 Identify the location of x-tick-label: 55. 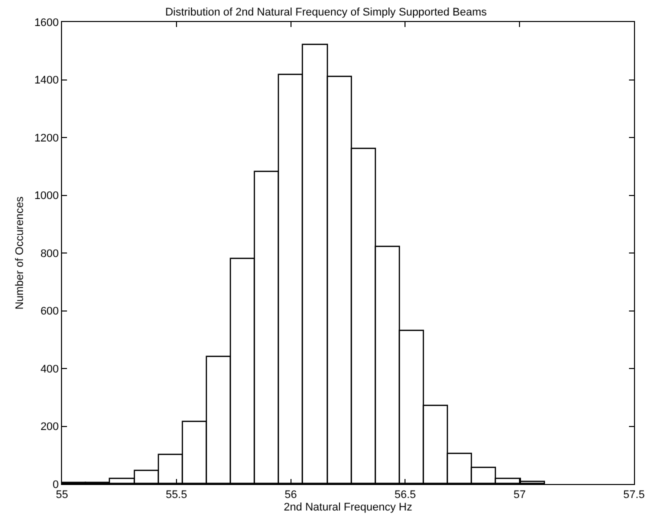
(62, 495).